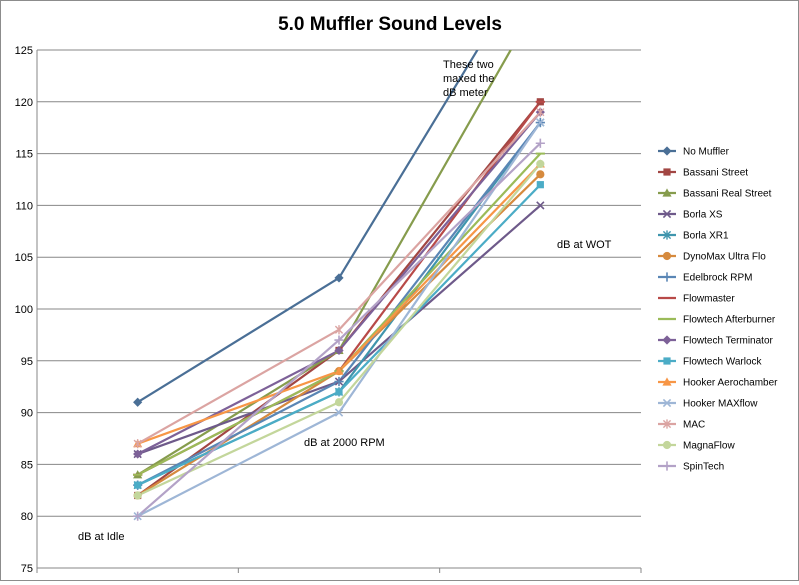 This screenshot has height=585, width=799. I want to click on legend-item: Bassani Street, so click(703, 173).